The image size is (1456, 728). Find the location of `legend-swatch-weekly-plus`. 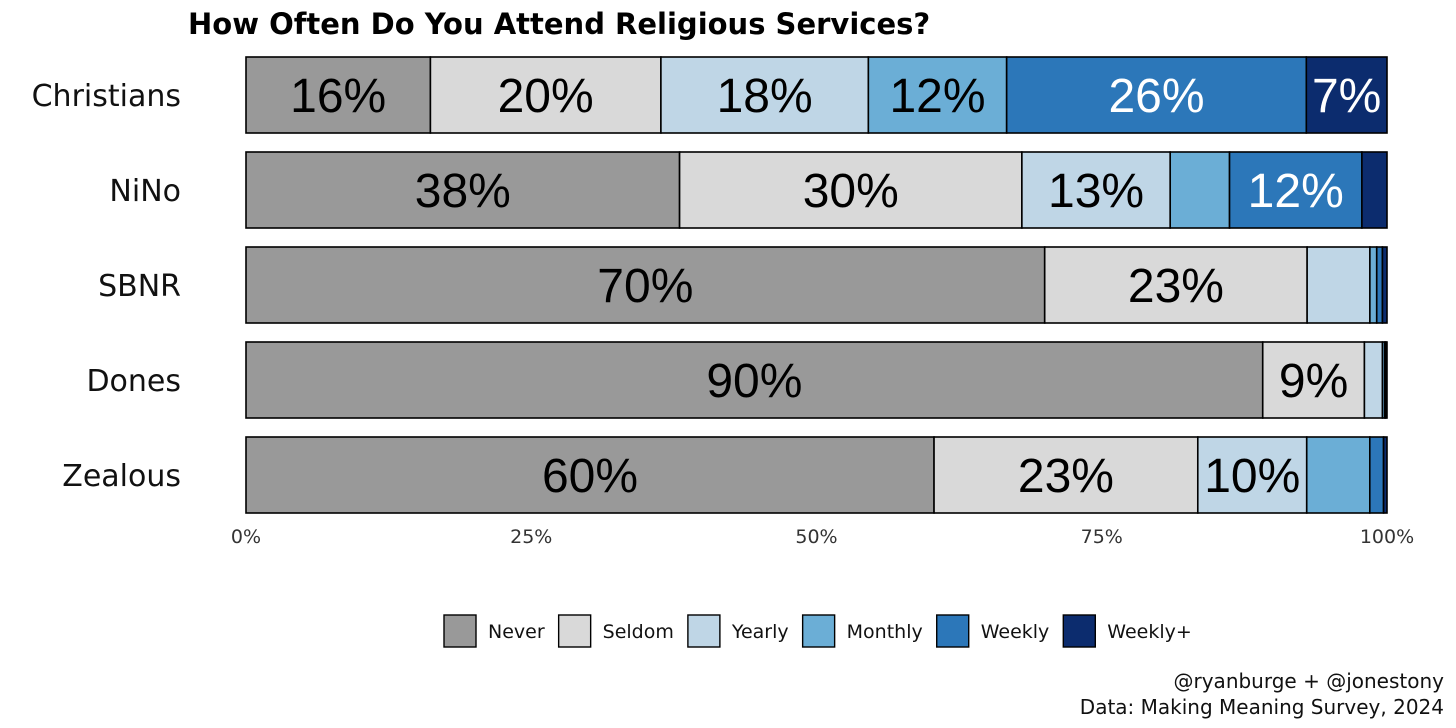

legend-swatch-weekly-plus is located at coordinates (1079, 631).